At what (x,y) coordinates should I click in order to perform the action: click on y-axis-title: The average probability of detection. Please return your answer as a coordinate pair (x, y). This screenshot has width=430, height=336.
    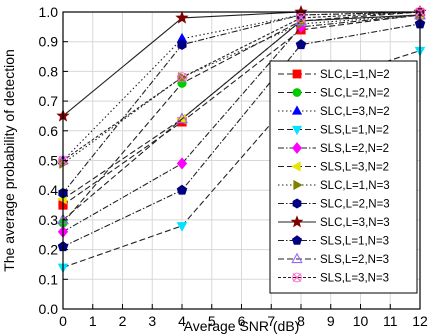
    Looking at the image, I should click on (9, 160).